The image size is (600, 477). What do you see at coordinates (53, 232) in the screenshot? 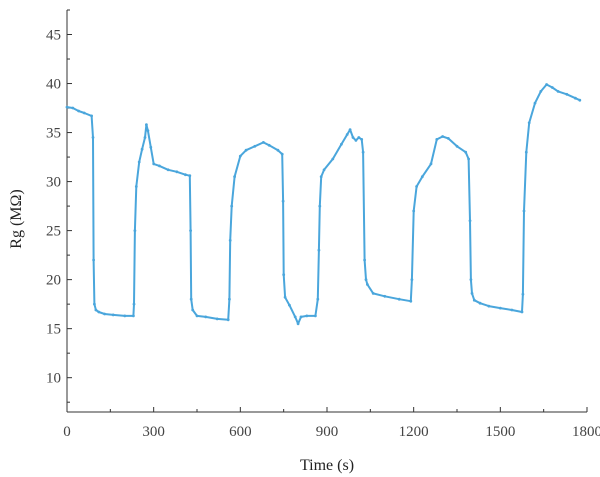
I see `y-tick-label: 25` at bounding box center [53, 232].